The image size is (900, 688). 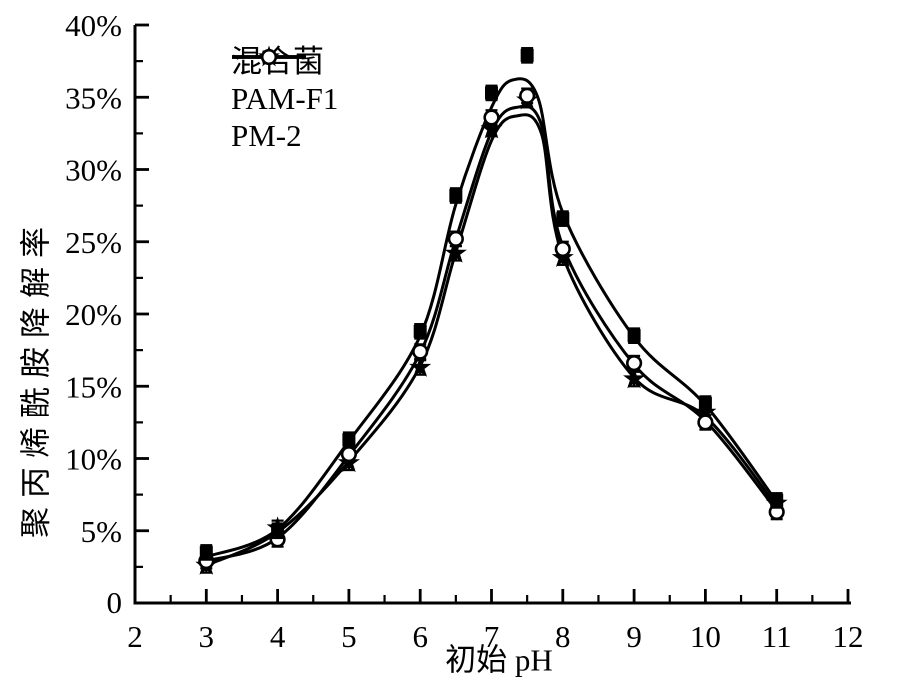 What do you see at coordinates (93, 170) in the screenshot?
I see `svg-text: 30%` at bounding box center [93, 170].